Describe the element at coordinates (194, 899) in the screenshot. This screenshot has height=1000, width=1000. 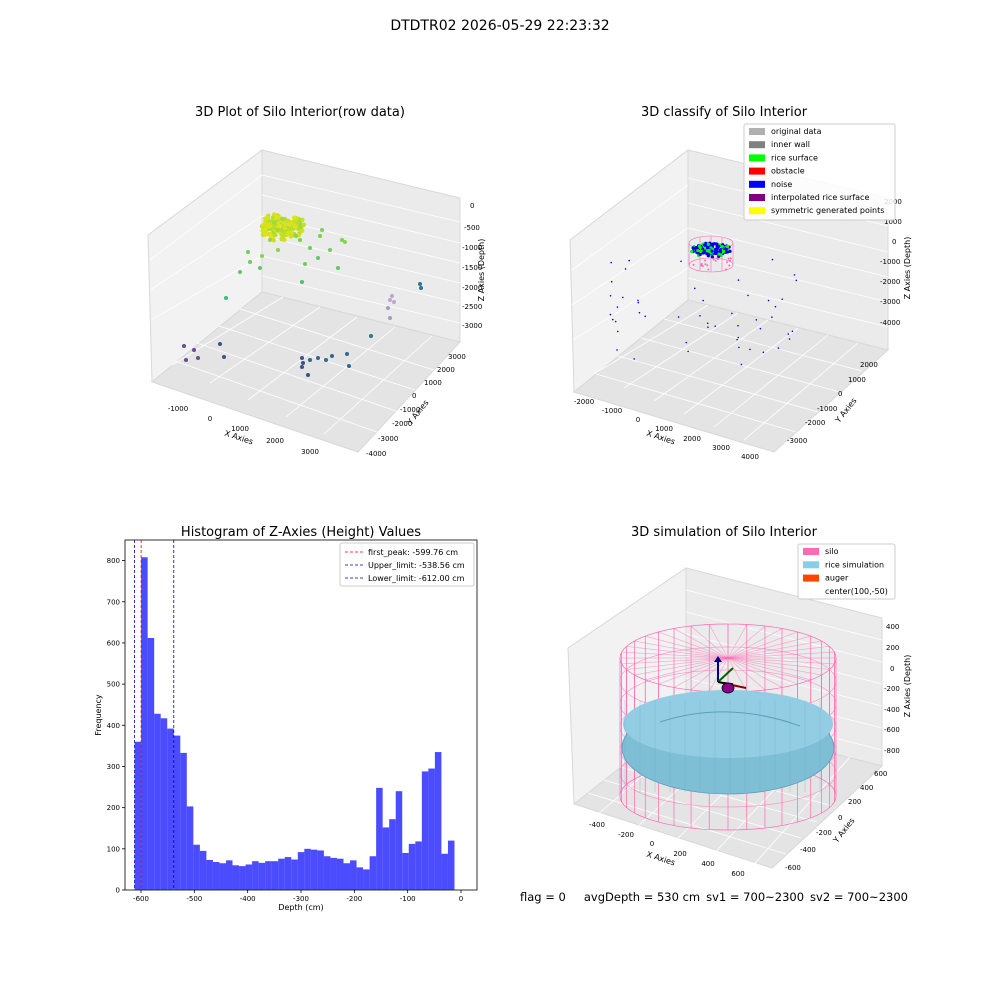
I see `hist-xtick-label: -500` at that location.